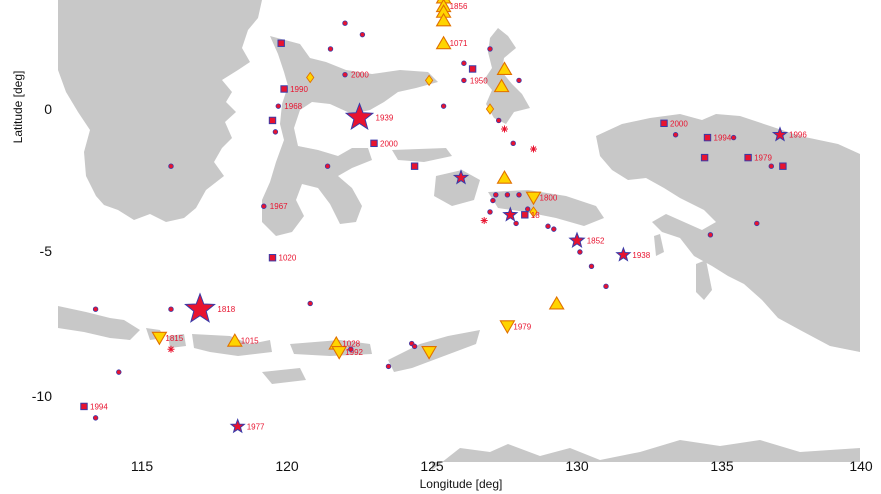 The width and height of the screenshot is (881, 494). I want to click on event-year-label: 1979, so click(763, 158).